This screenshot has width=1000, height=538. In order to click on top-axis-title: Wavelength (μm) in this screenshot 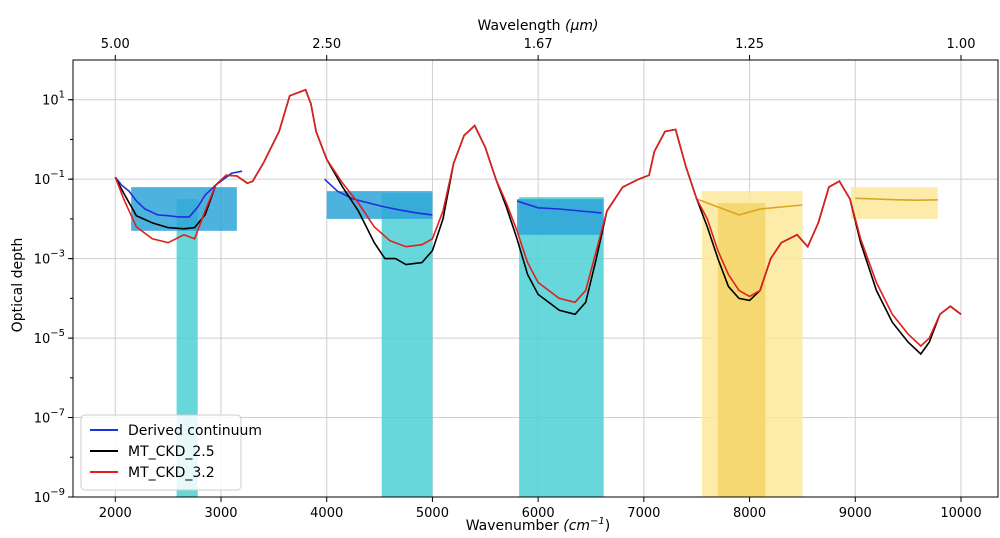, I will do `click(538, 26)`.